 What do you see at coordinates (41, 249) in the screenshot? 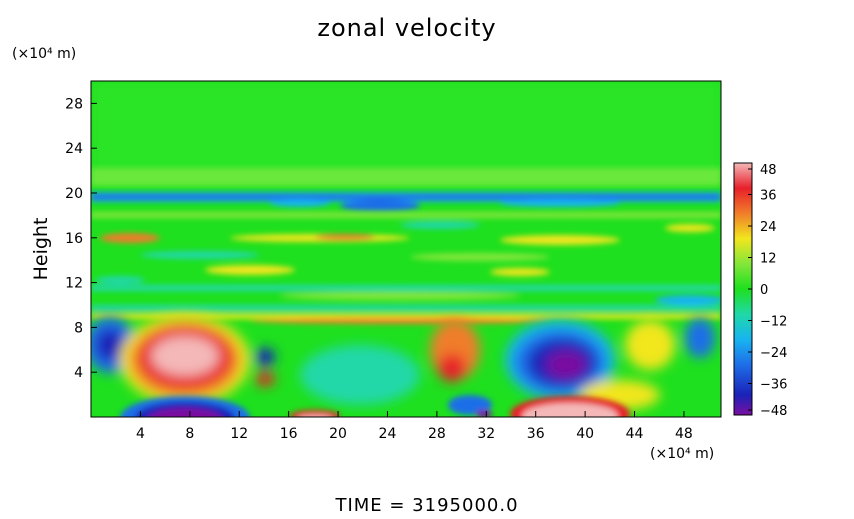
I see `y-axis-title: Height` at bounding box center [41, 249].